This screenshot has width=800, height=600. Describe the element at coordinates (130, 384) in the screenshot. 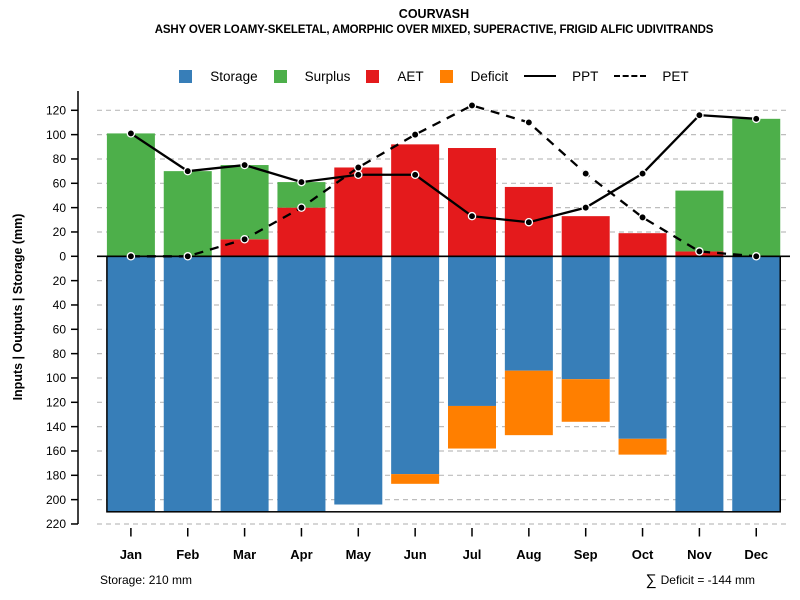

I see `bar-storage-jan` at that location.